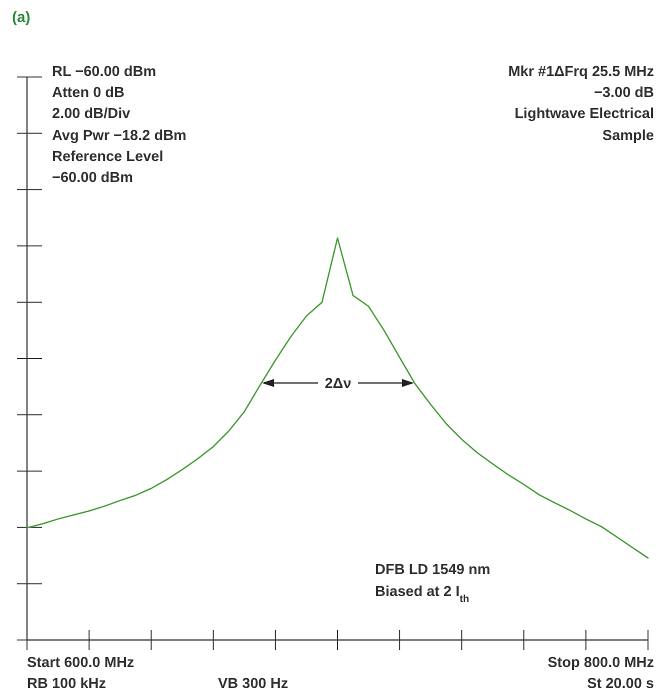  I want to click on annotation: DFB LD 1549 nm, so click(432, 570).